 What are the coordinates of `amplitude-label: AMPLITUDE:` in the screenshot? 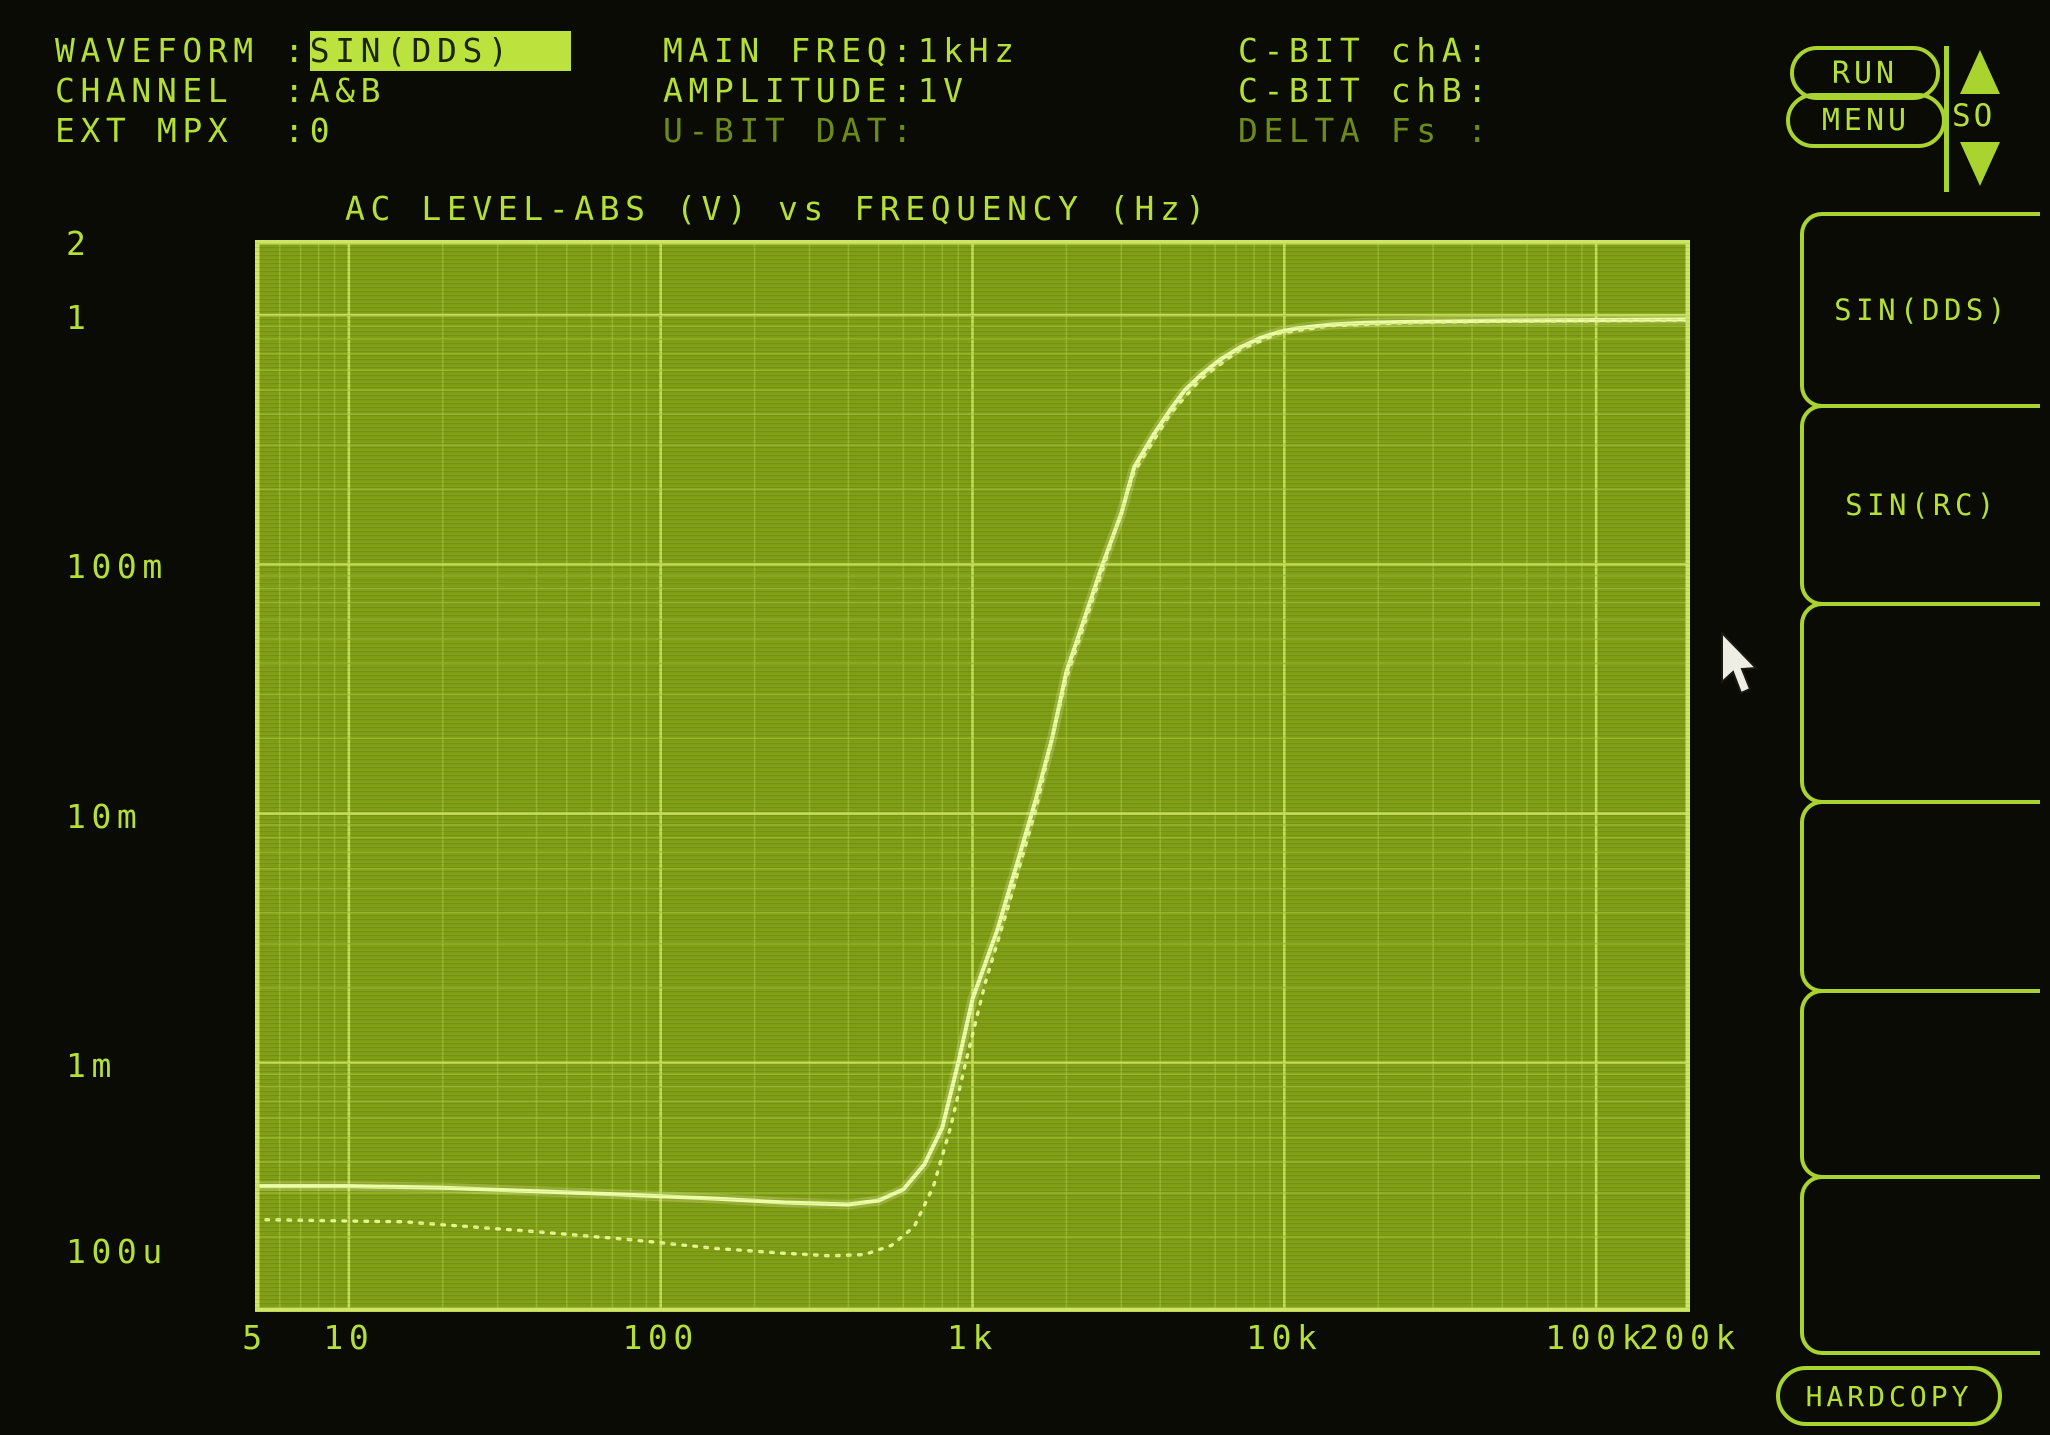 It's located at (790, 90).